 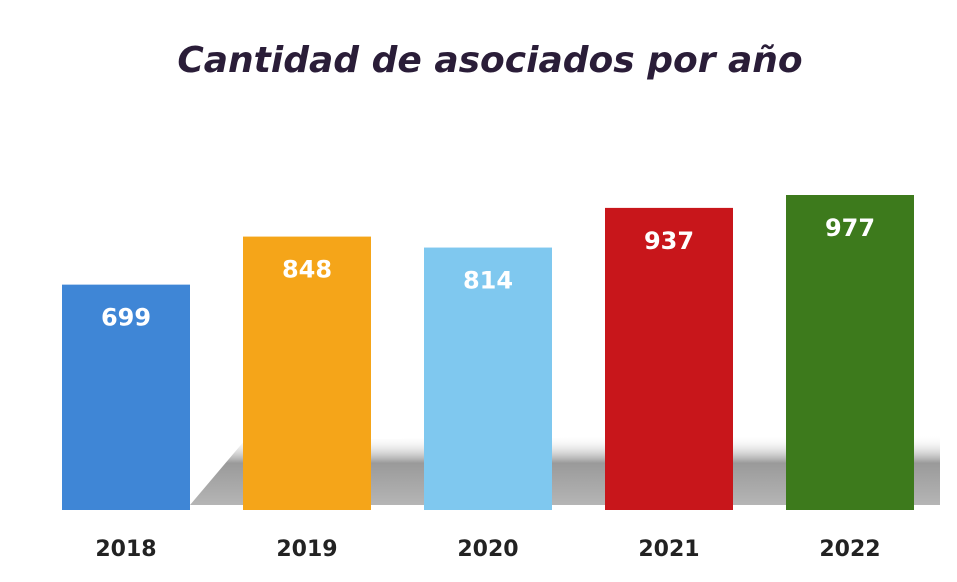 I want to click on x-tick-label: 2018, so click(x=125, y=549).